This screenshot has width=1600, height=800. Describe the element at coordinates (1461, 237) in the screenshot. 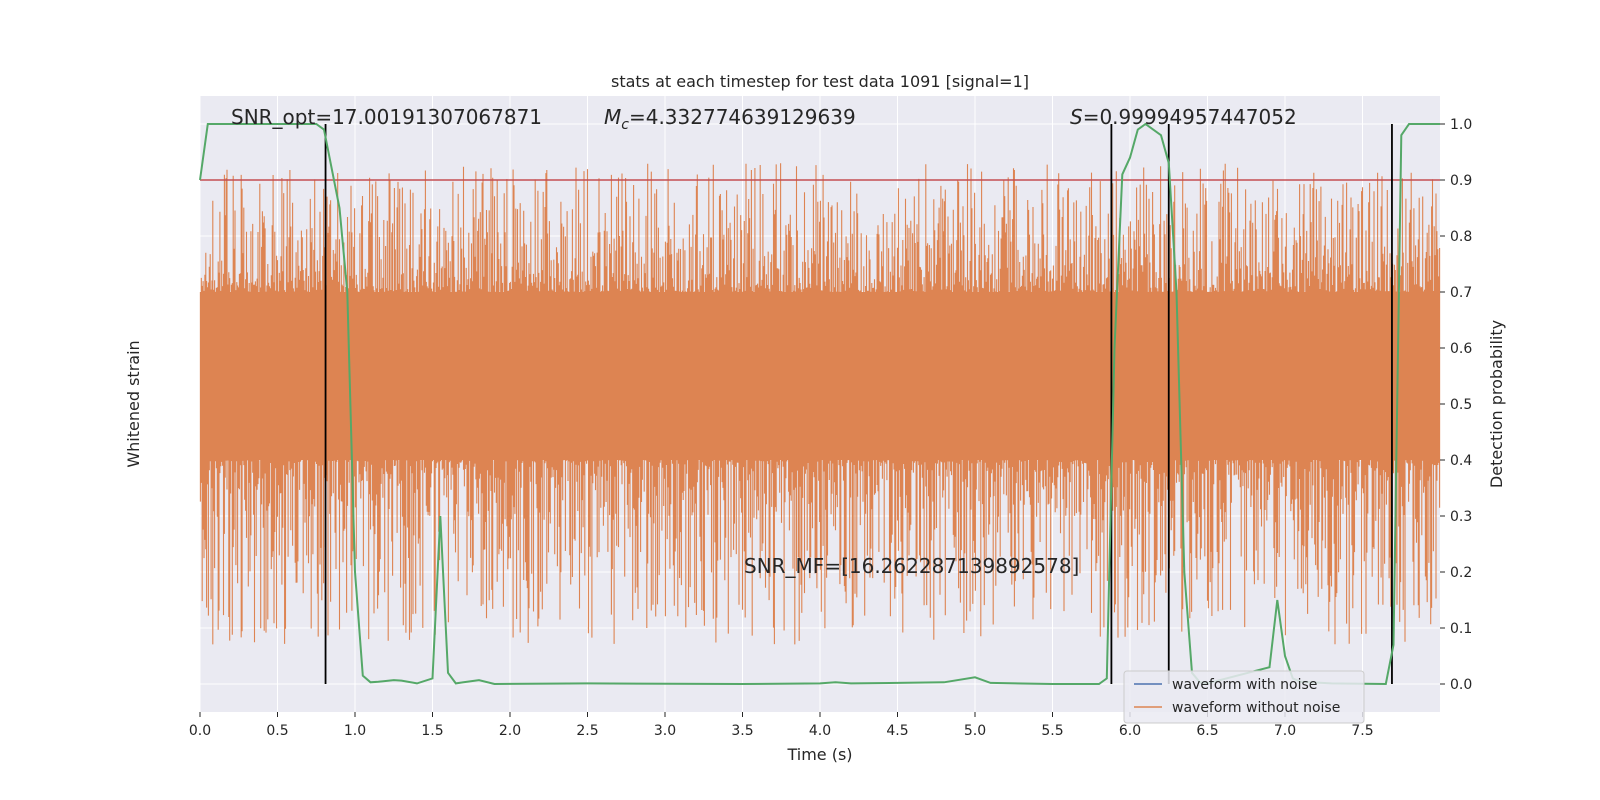

I see `y-tick-label-right: 0.8` at that location.